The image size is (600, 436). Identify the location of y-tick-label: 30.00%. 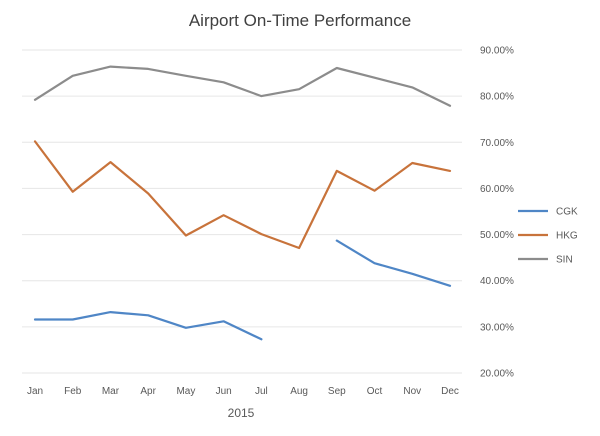
(497, 327).